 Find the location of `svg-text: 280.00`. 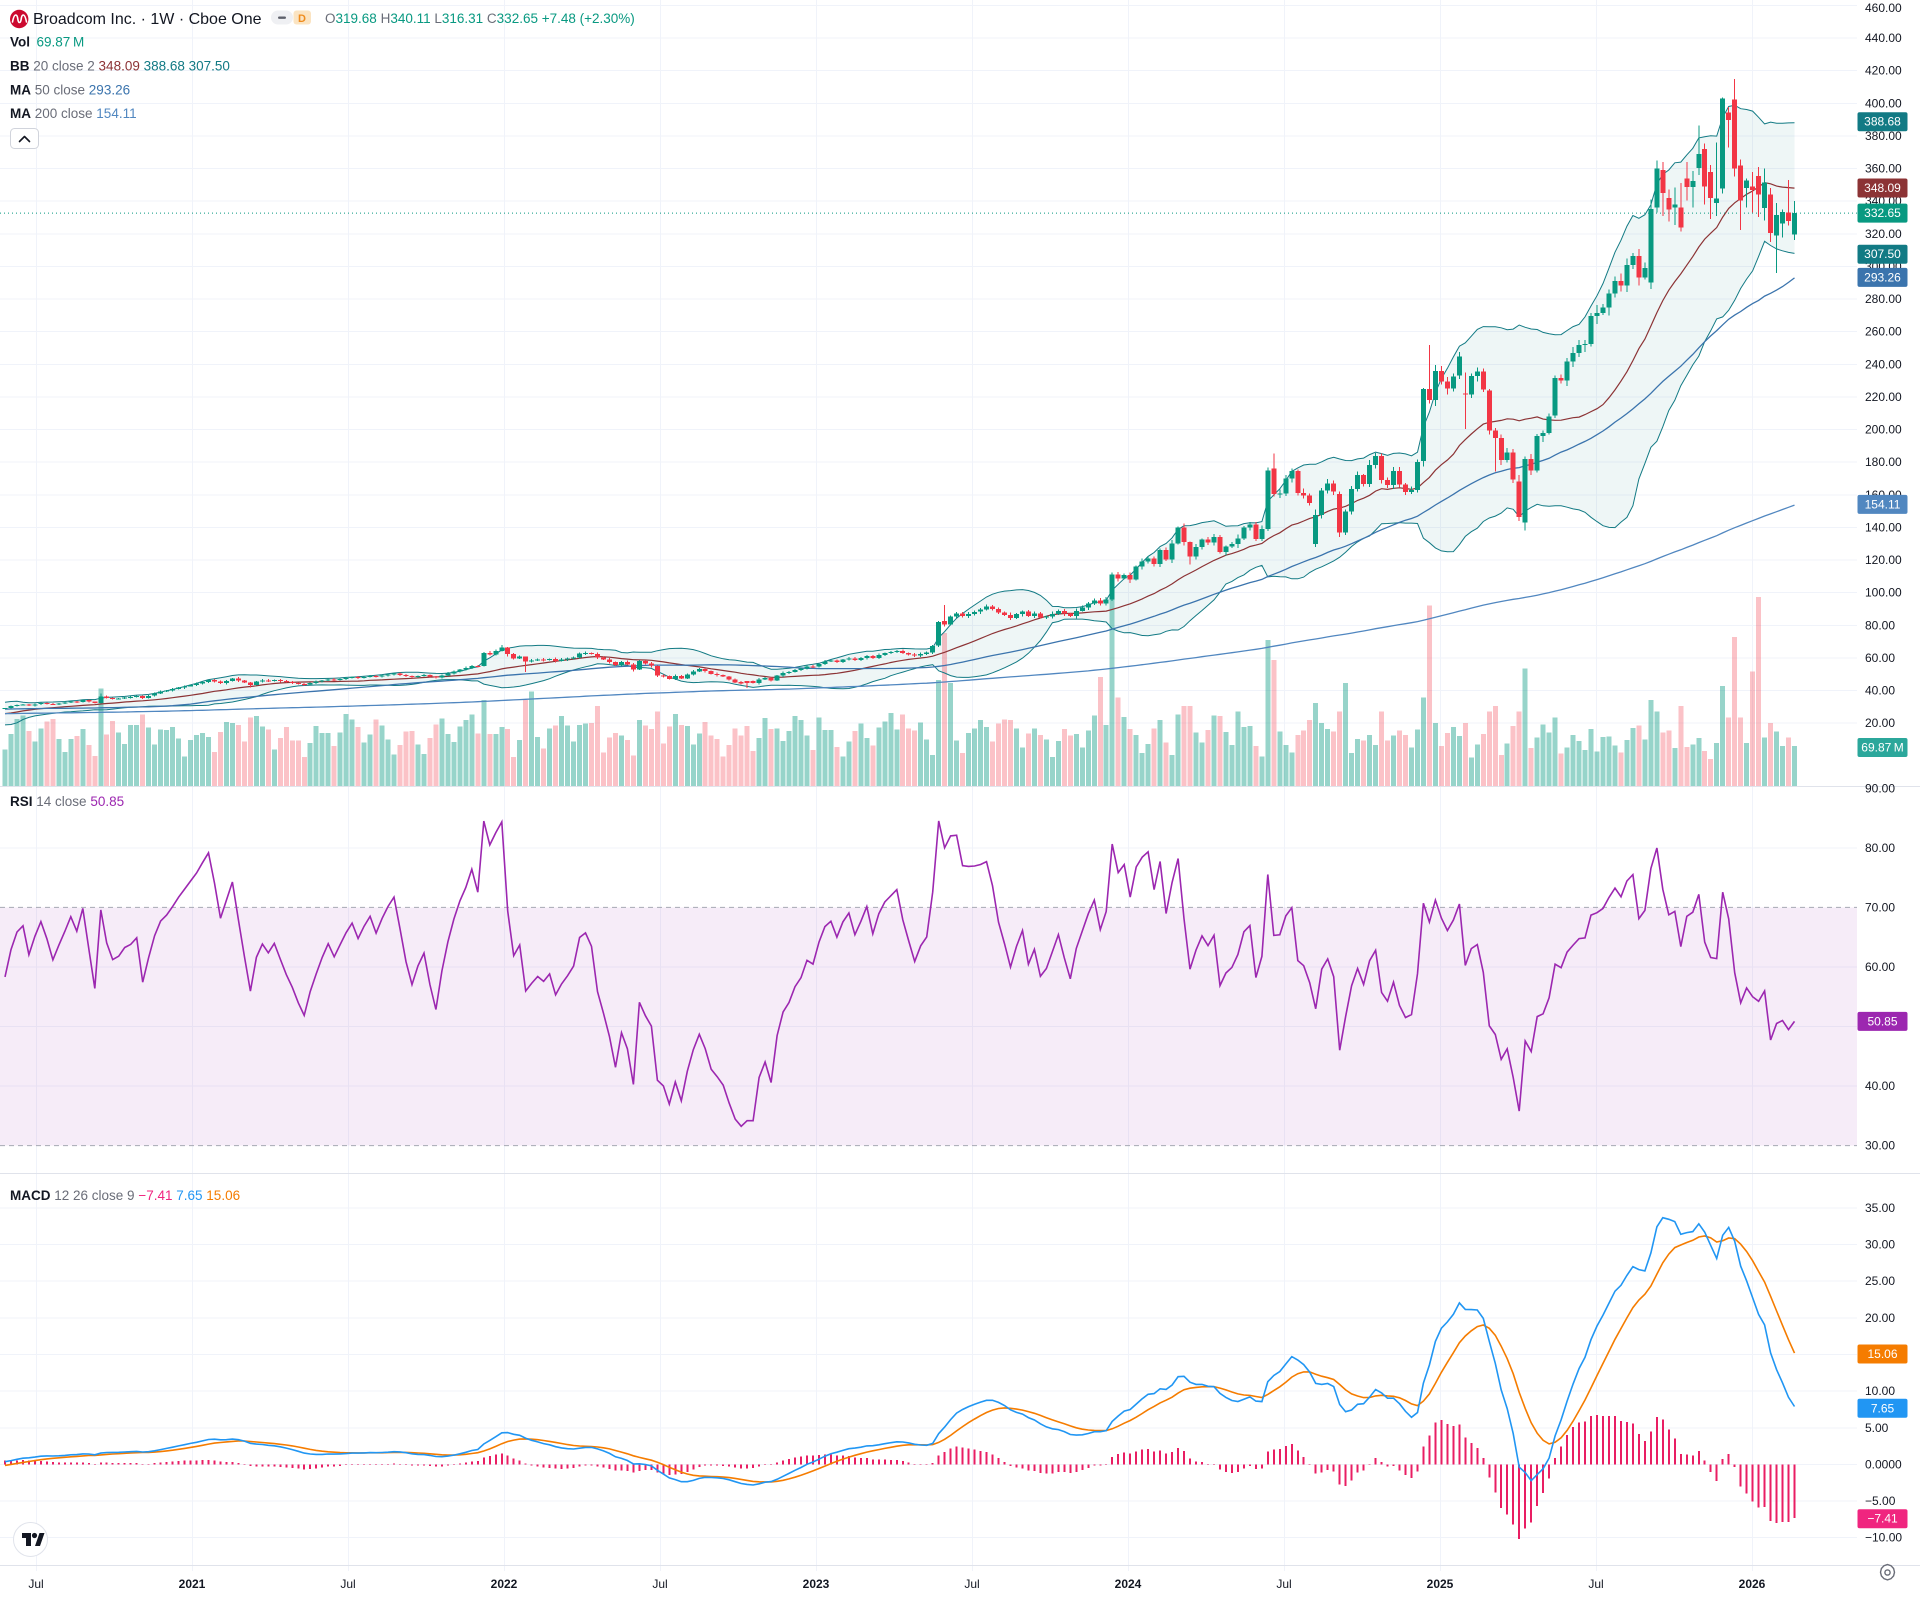

svg-text: 280.00 is located at coordinates (1883, 299).